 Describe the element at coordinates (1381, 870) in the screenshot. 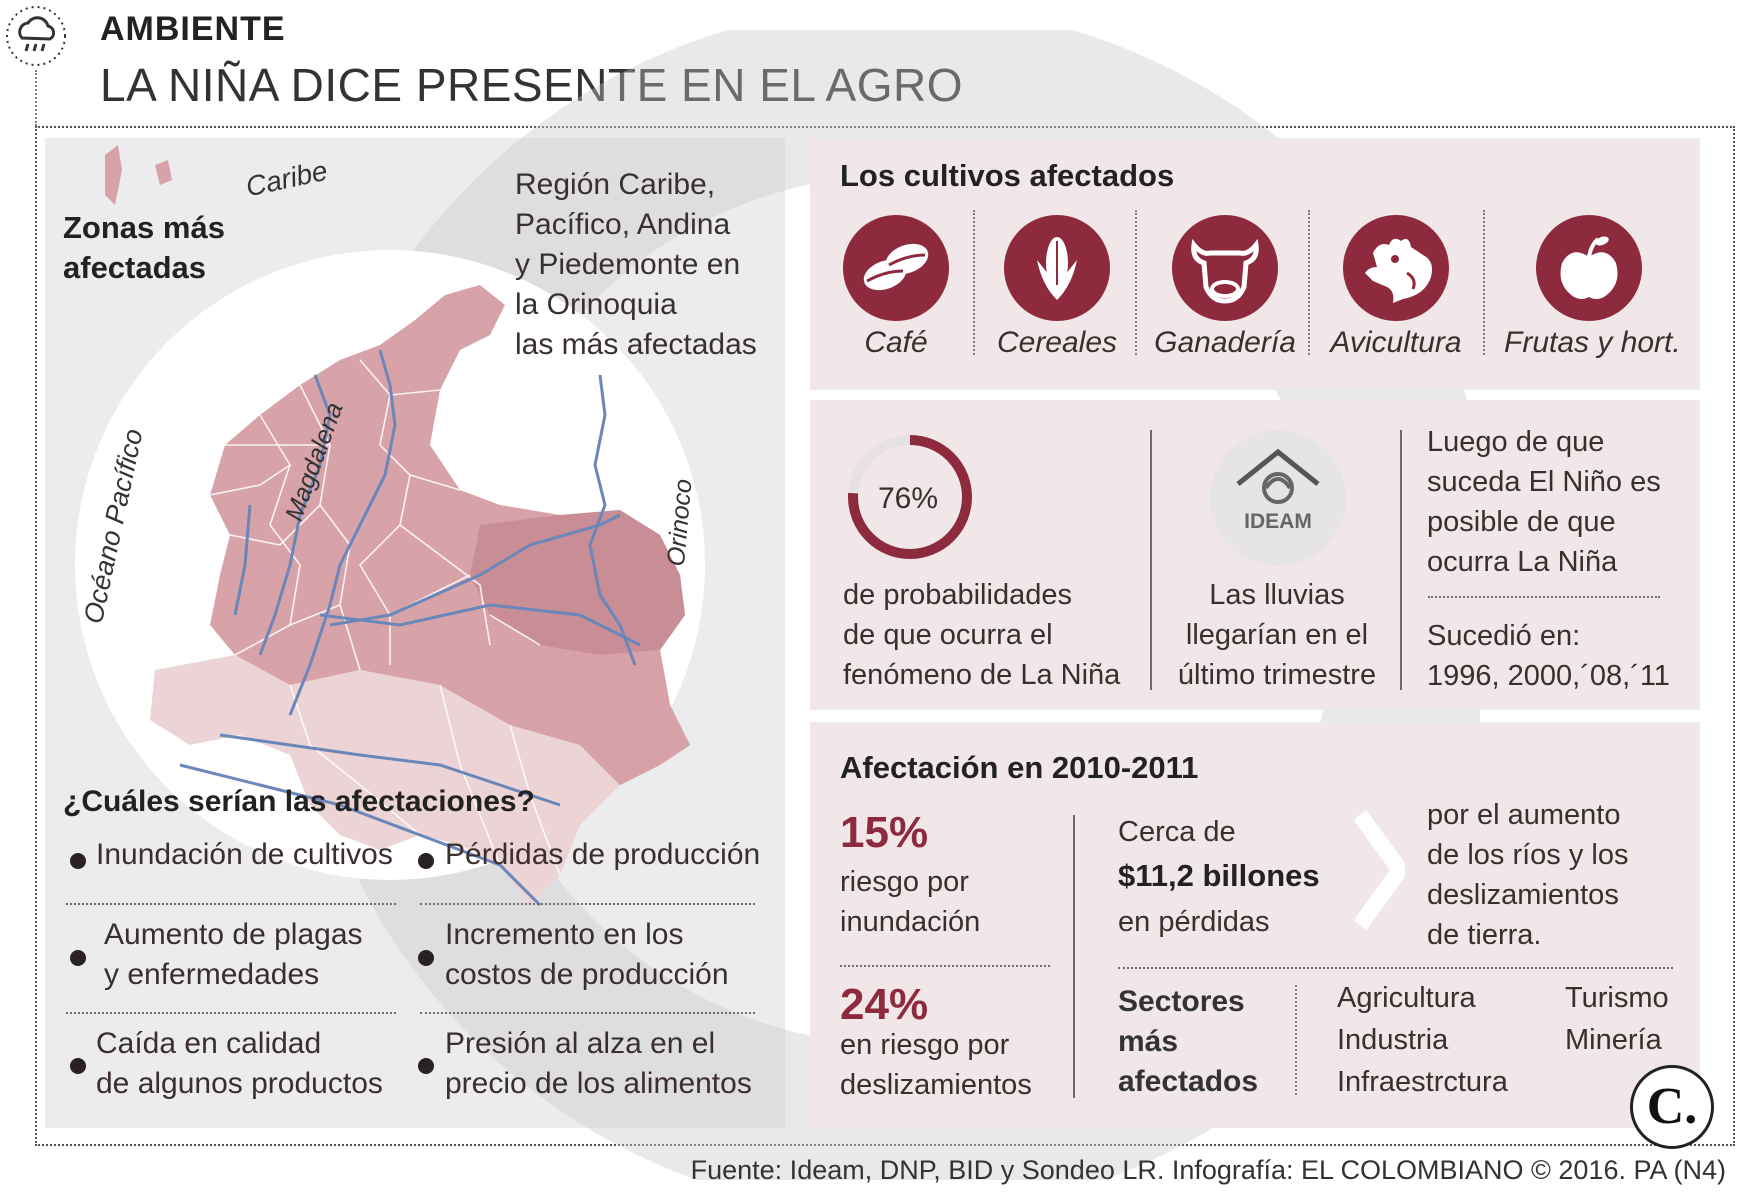

I see `arrow-icon` at that location.